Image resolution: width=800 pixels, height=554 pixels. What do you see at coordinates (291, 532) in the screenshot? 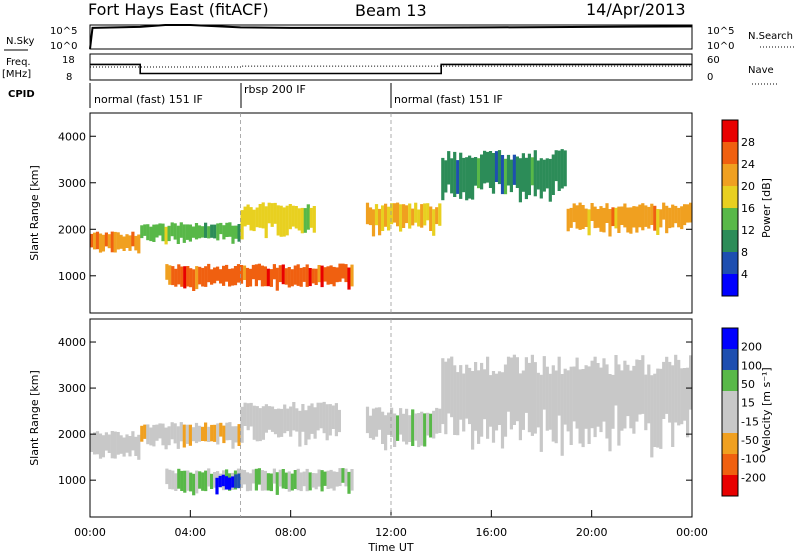
I see `x-tick-2: 08:00` at bounding box center [291, 532].